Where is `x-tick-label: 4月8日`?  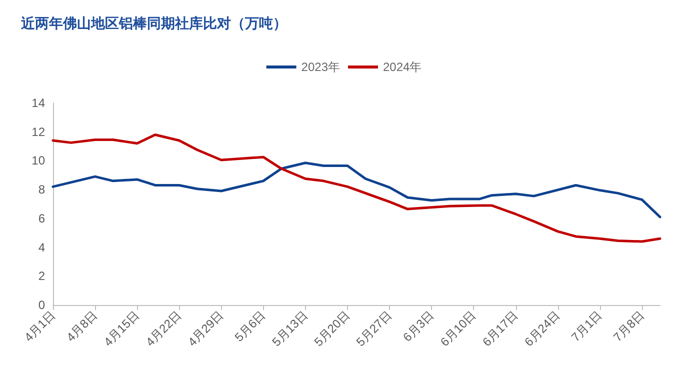
x-tick-label: 4月8日 is located at coordinates (82, 326).